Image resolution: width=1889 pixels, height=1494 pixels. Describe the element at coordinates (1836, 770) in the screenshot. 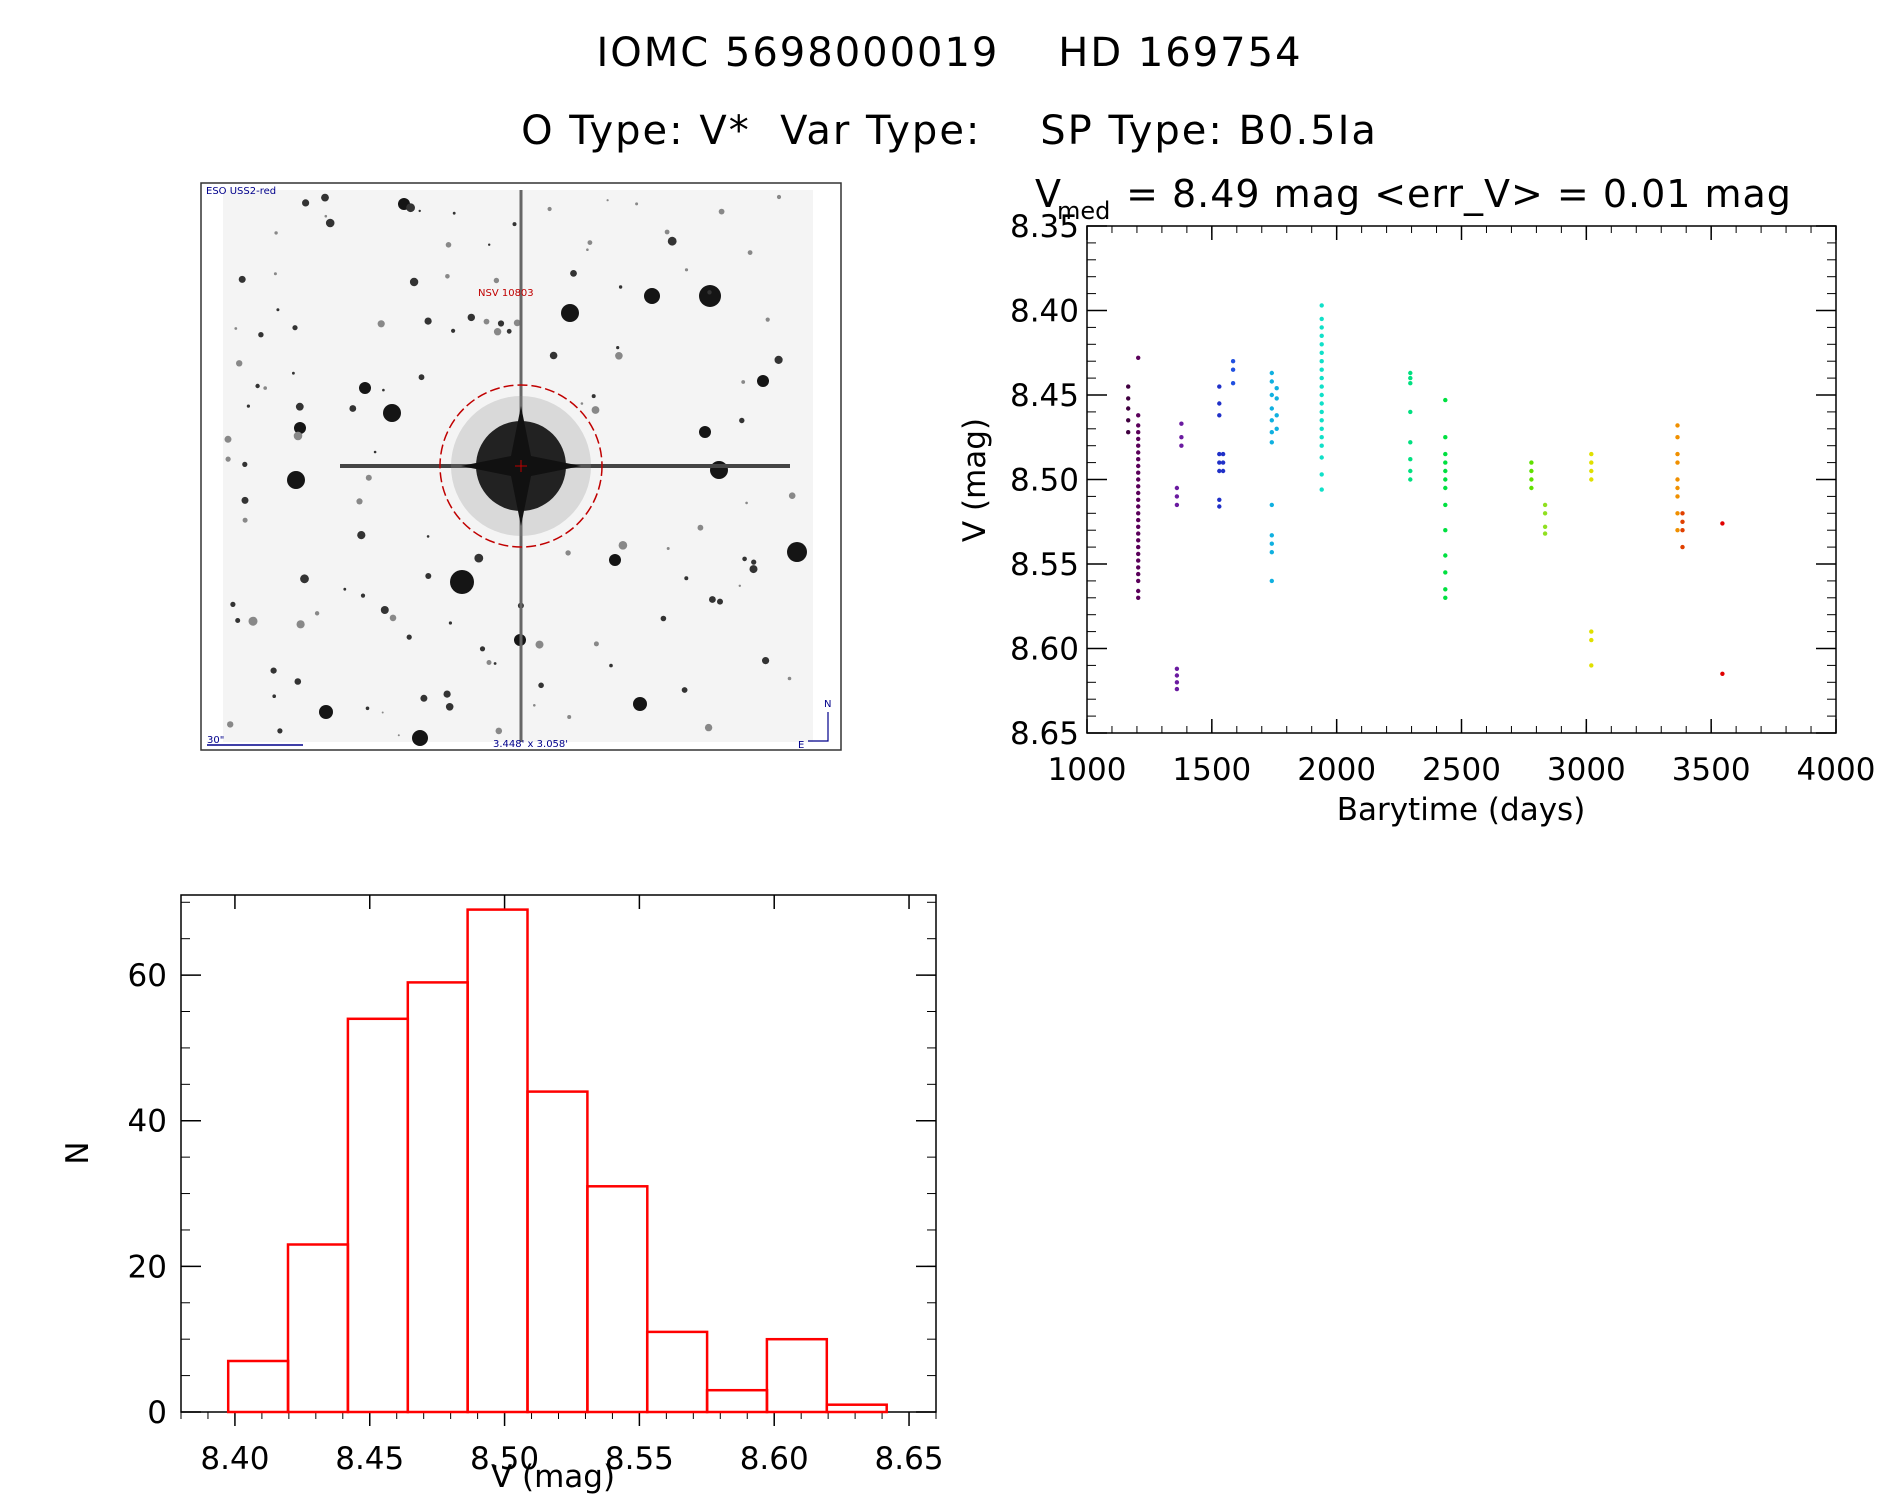

I see `scatter-xtick-label: 4000` at that location.